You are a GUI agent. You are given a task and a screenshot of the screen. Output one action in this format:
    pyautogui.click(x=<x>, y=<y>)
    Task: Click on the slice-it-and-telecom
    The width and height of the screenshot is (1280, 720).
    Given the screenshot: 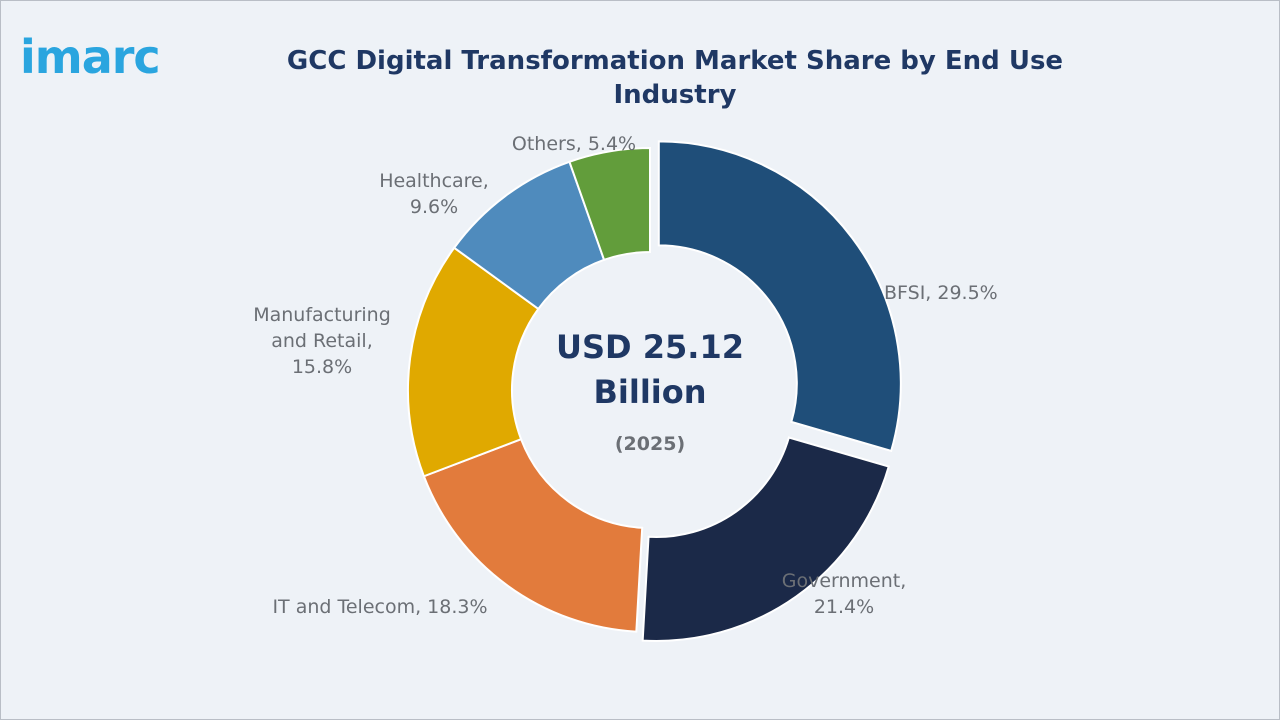 What is the action you would take?
    pyautogui.click(x=533, y=535)
    